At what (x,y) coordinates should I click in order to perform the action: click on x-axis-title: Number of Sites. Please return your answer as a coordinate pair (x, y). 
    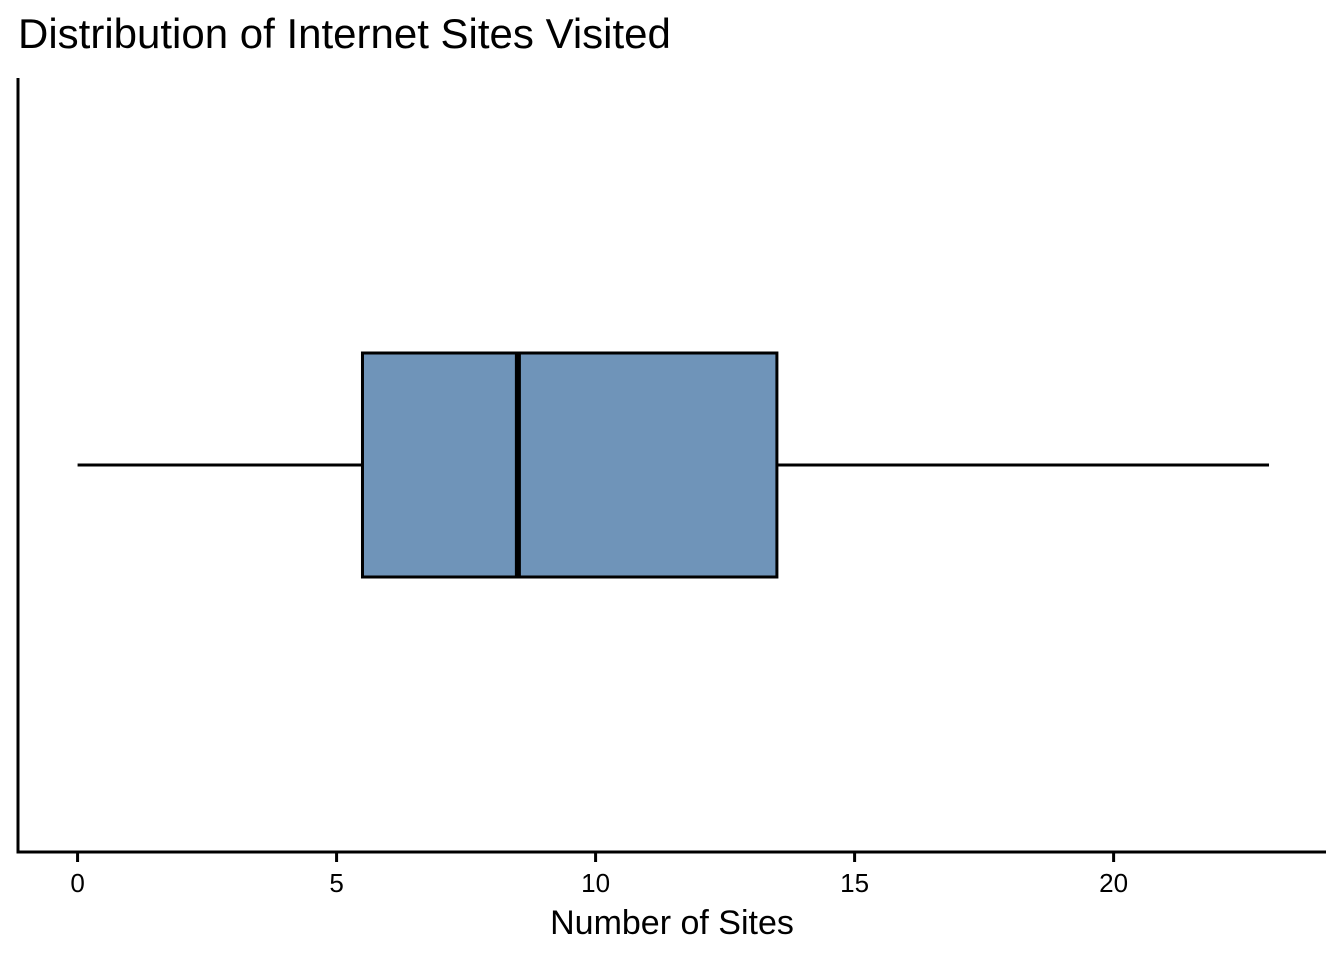
    Looking at the image, I should click on (672, 923).